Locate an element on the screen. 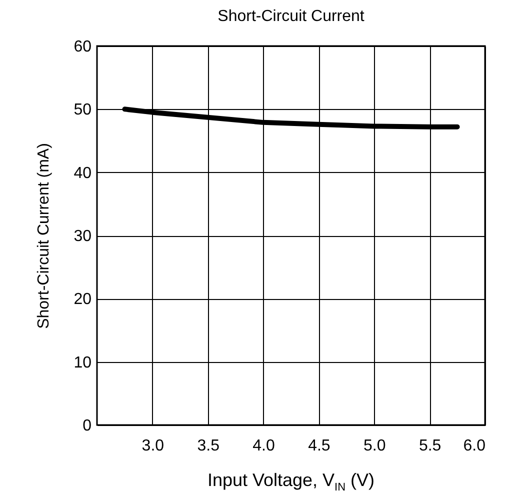  y-tick-label: 30 is located at coordinates (83, 236).